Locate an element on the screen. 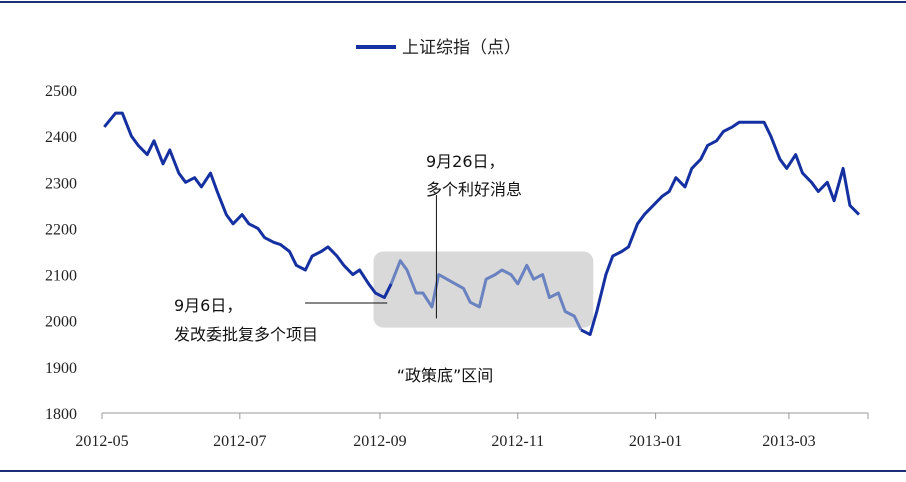  legend-label: 上证综指（点） is located at coordinates (461, 48).